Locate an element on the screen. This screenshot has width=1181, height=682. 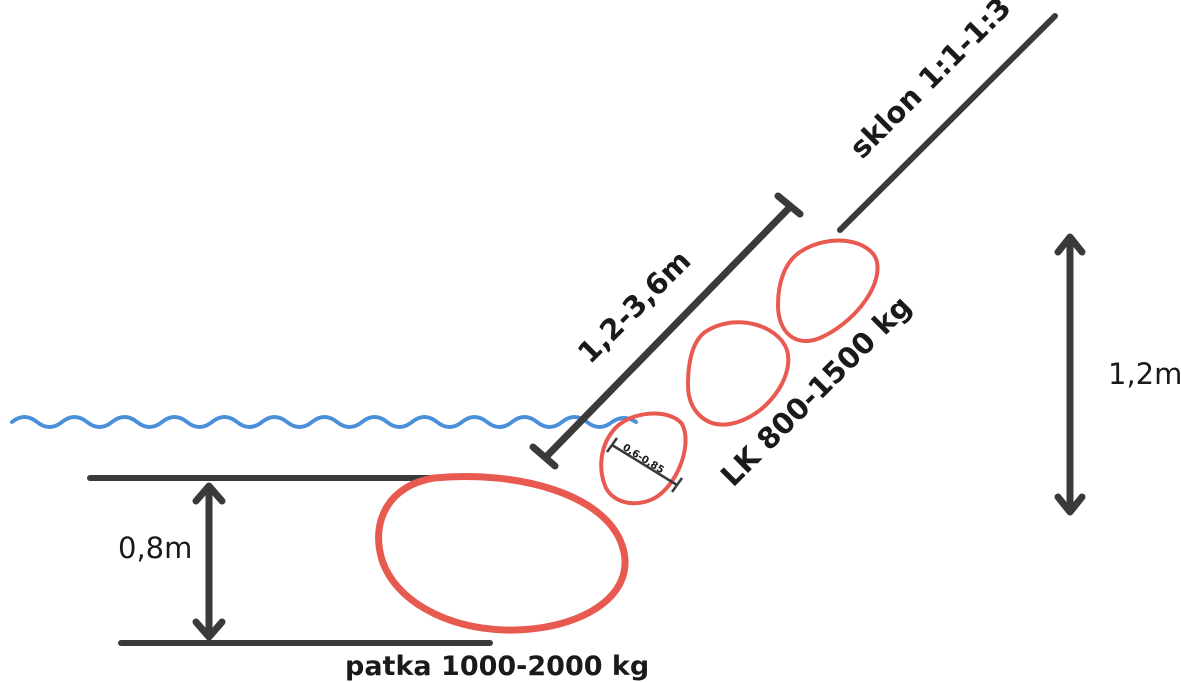
footing-label: patka 1000-2000 kg is located at coordinates (497, 666).